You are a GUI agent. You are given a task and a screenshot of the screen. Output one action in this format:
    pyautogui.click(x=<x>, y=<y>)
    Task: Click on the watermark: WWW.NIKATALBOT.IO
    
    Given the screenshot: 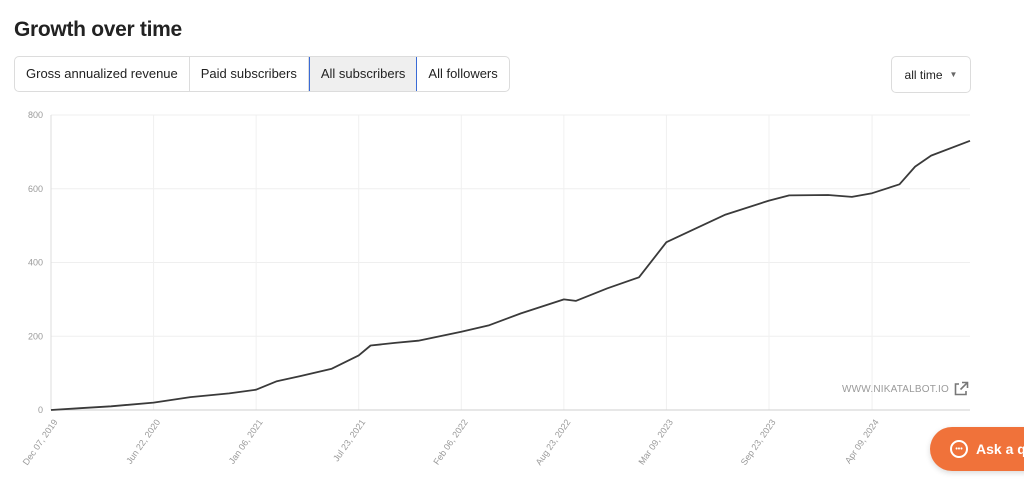 What is the action you would take?
    pyautogui.click(x=905, y=389)
    